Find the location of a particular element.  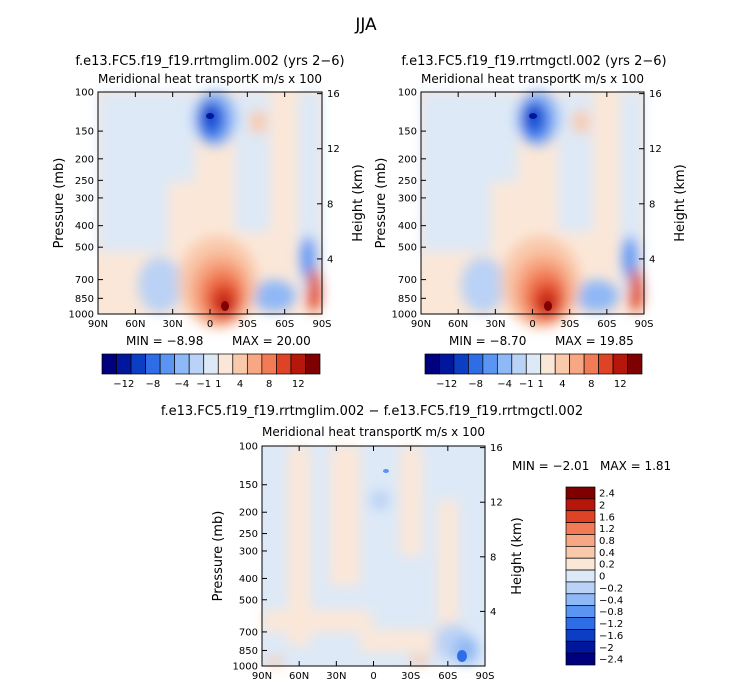

figure-title: JJA is located at coordinates (365, 25).